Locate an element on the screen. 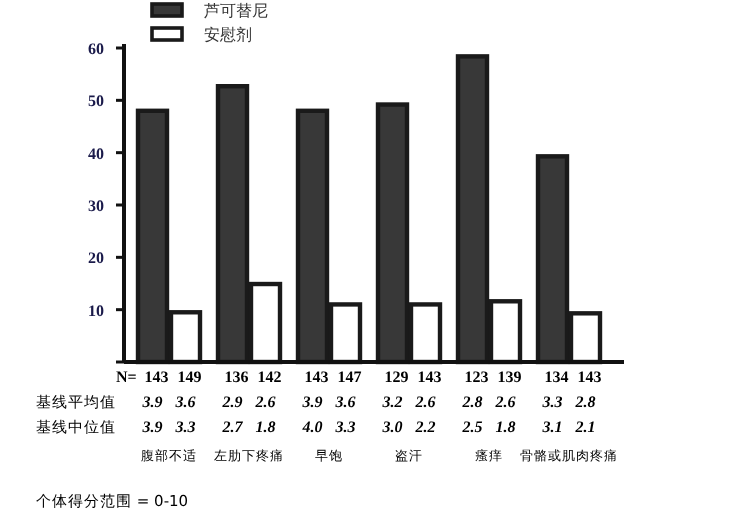 This screenshot has width=756, height=528. y-tick-label: 30 is located at coordinates (96, 206).